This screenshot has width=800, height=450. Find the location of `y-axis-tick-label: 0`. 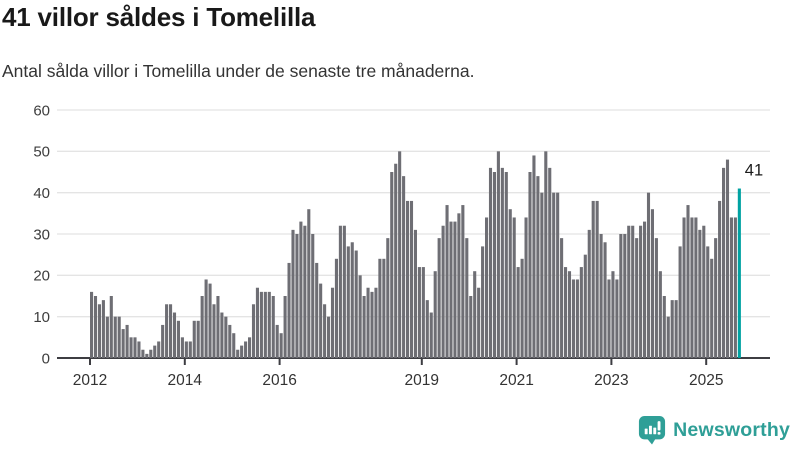

y-axis-tick-label: 0 is located at coordinates (46, 358).